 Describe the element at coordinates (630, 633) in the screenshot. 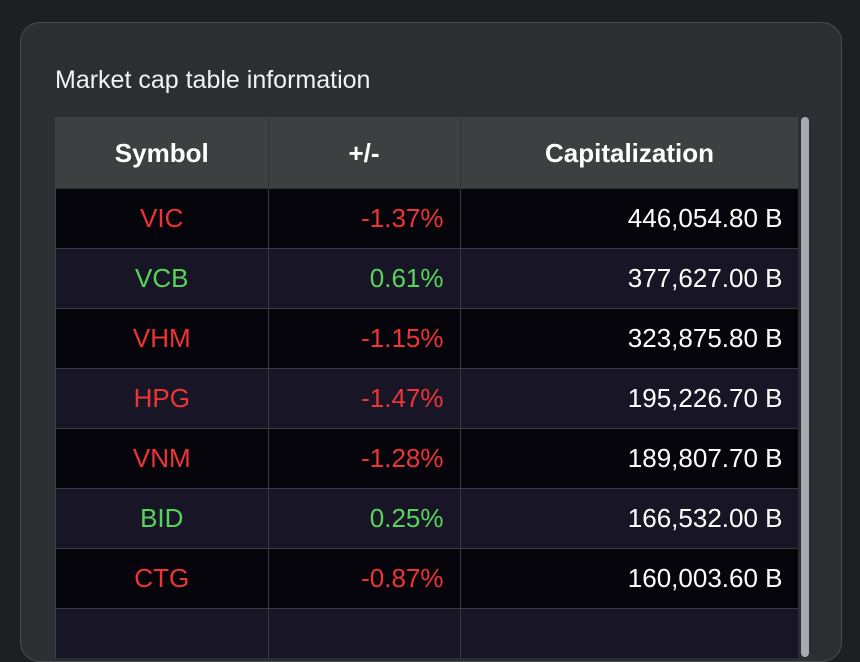

I see `capitalization-cell` at that location.